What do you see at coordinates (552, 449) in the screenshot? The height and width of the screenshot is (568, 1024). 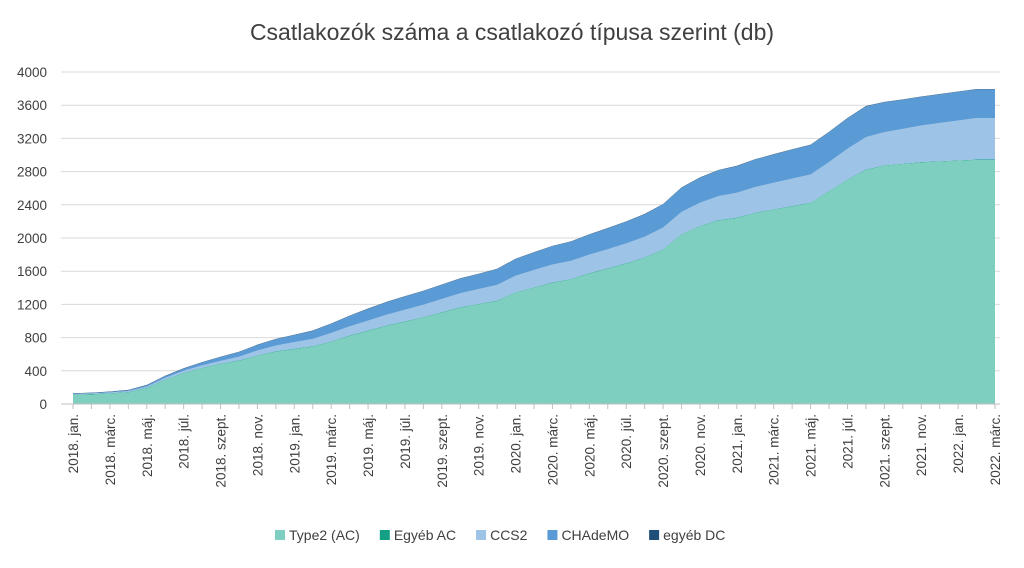 I see `x-tick-label: 2020. márc.` at bounding box center [552, 449].